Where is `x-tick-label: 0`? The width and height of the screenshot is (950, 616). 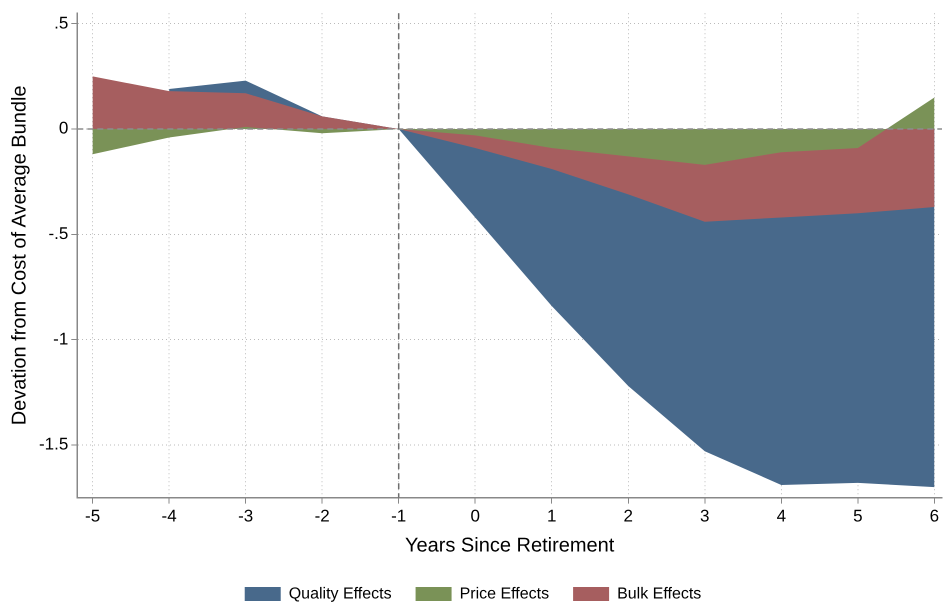
x-tick-label: 0 is located at coordinates (475, 516).